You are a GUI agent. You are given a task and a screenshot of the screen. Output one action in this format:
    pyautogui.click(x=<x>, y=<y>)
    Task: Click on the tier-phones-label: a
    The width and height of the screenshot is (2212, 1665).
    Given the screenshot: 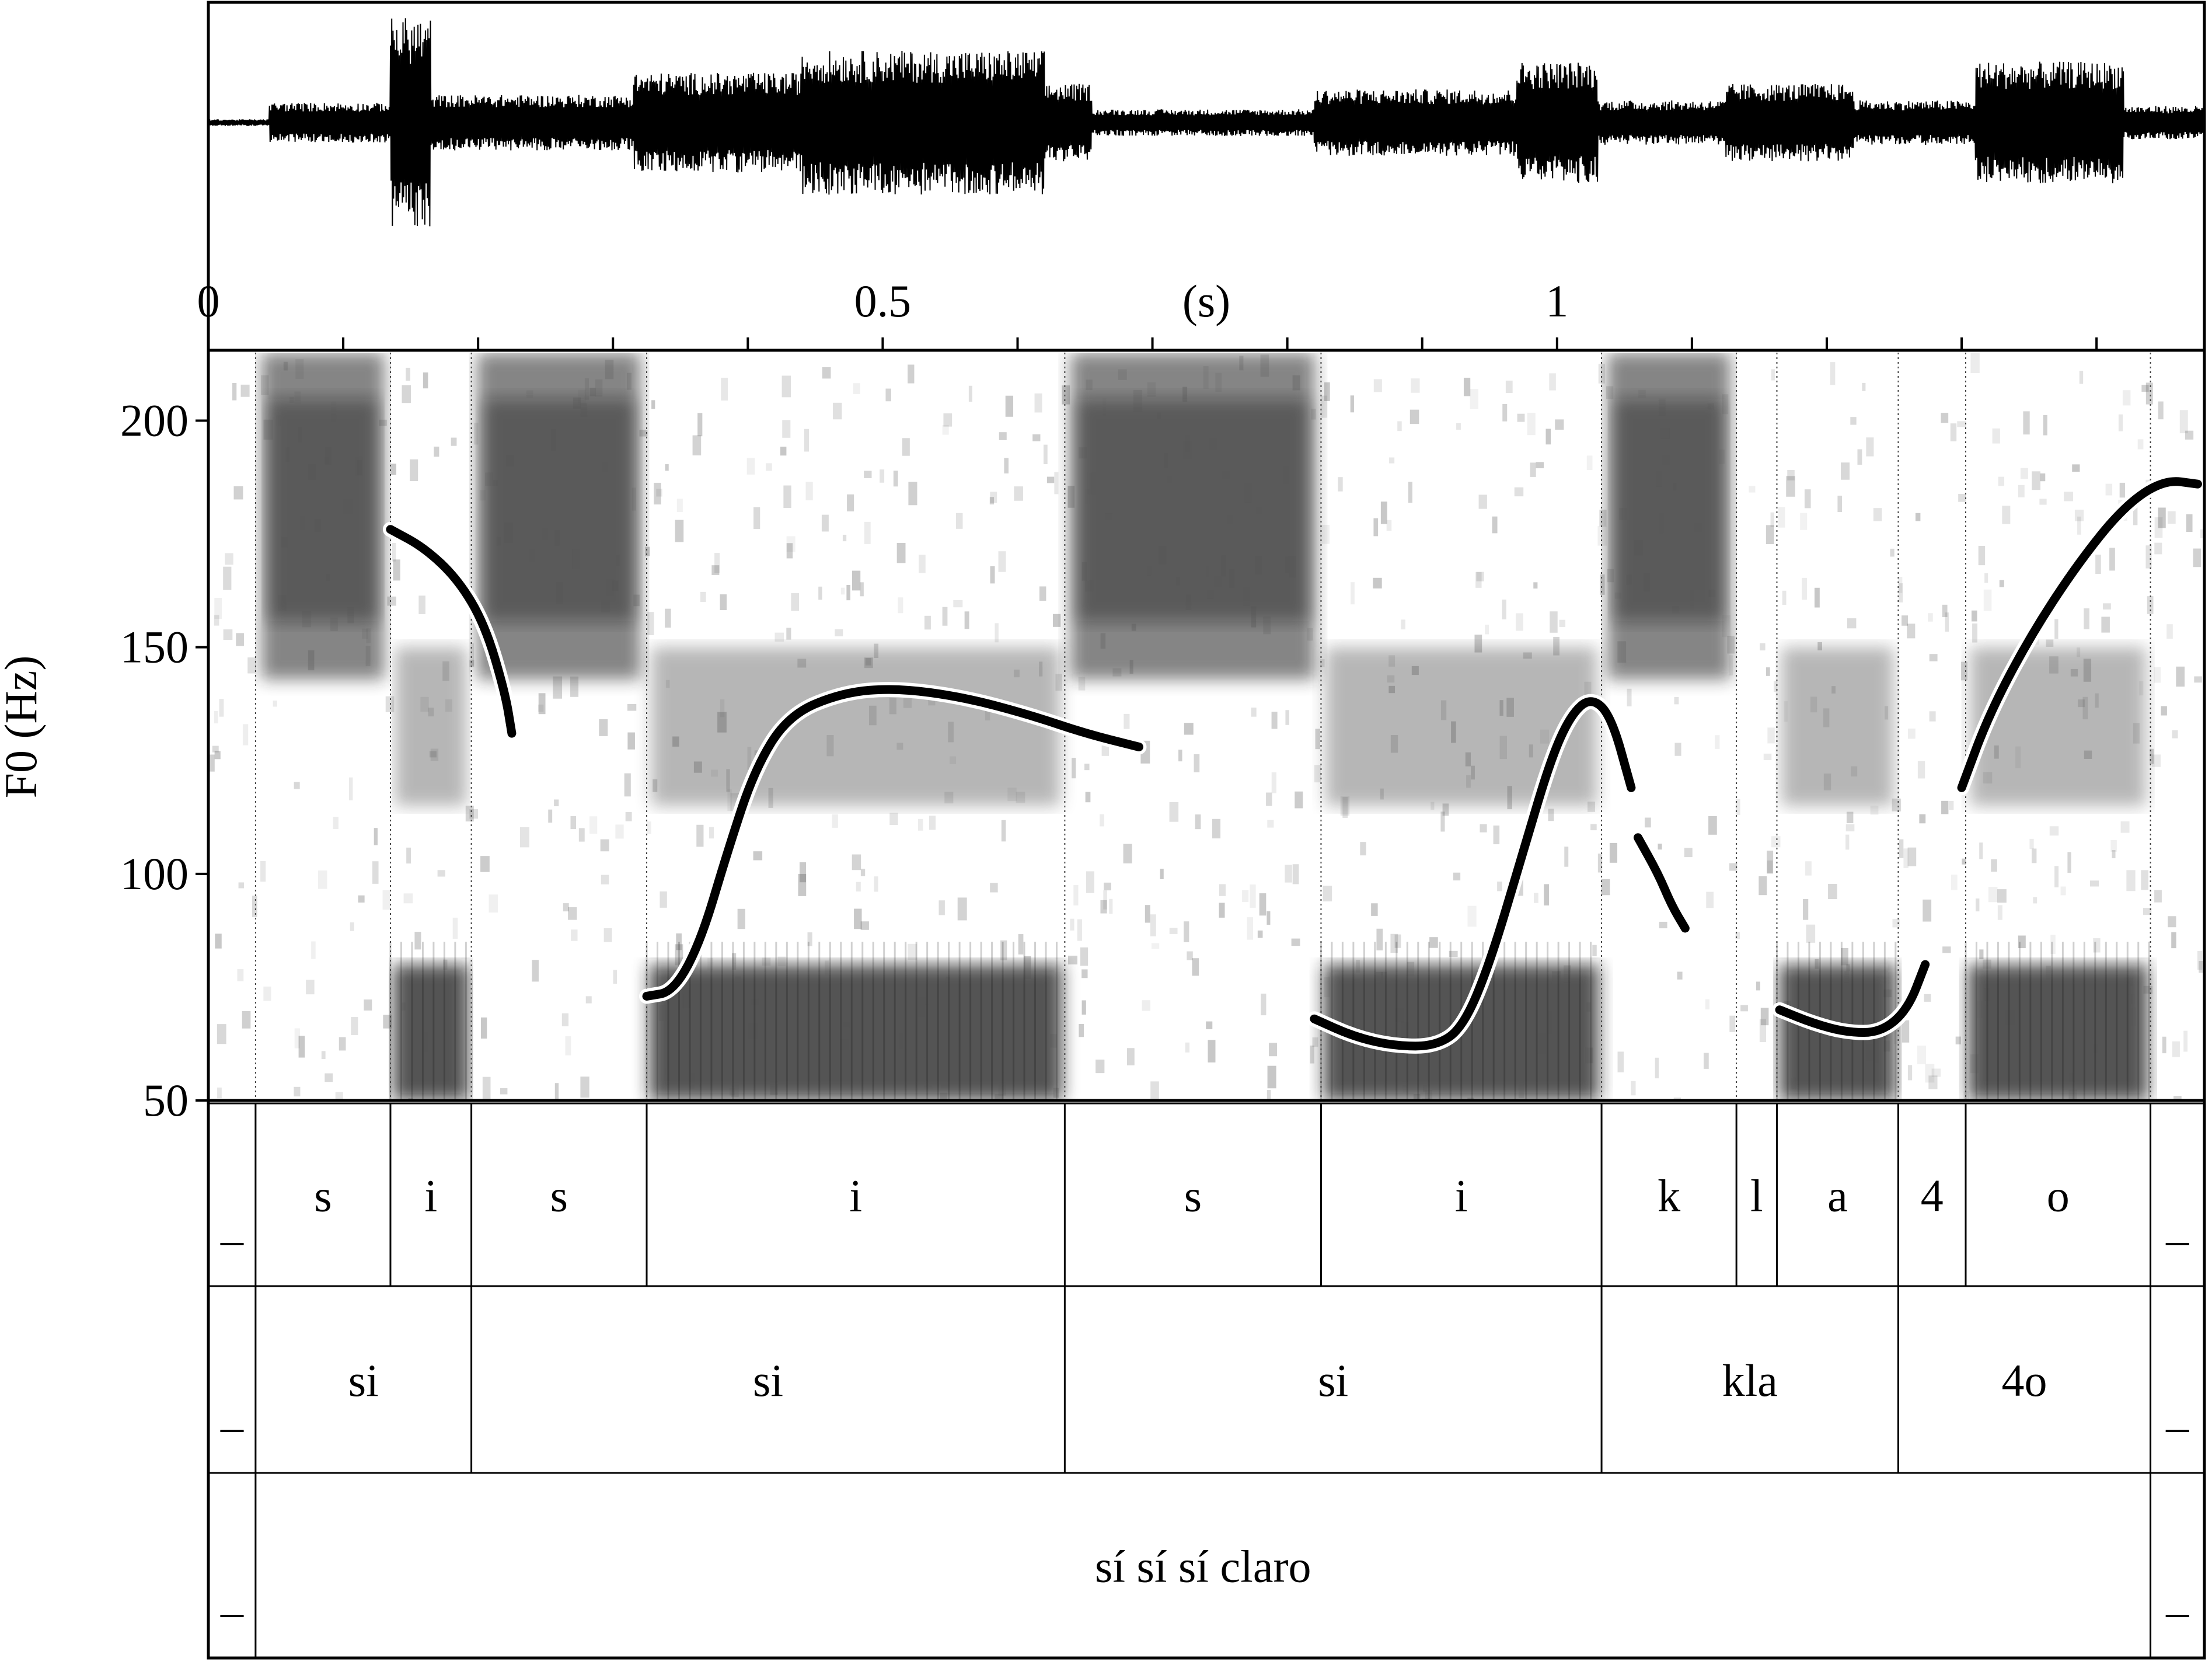 What is the action you would take?
    pyautogui.click(x=1837, y=1196)
    